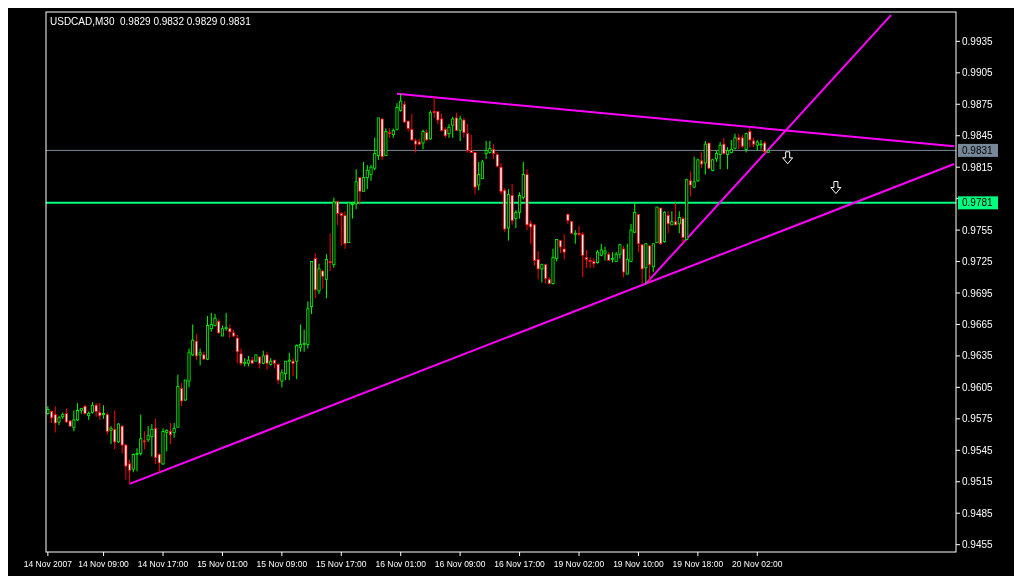 This screenshot has height=584, width=1022. Describe the element at coordinates (978, 136) in the screenshot. I see `y-tick-label: 0.9845` at that location.